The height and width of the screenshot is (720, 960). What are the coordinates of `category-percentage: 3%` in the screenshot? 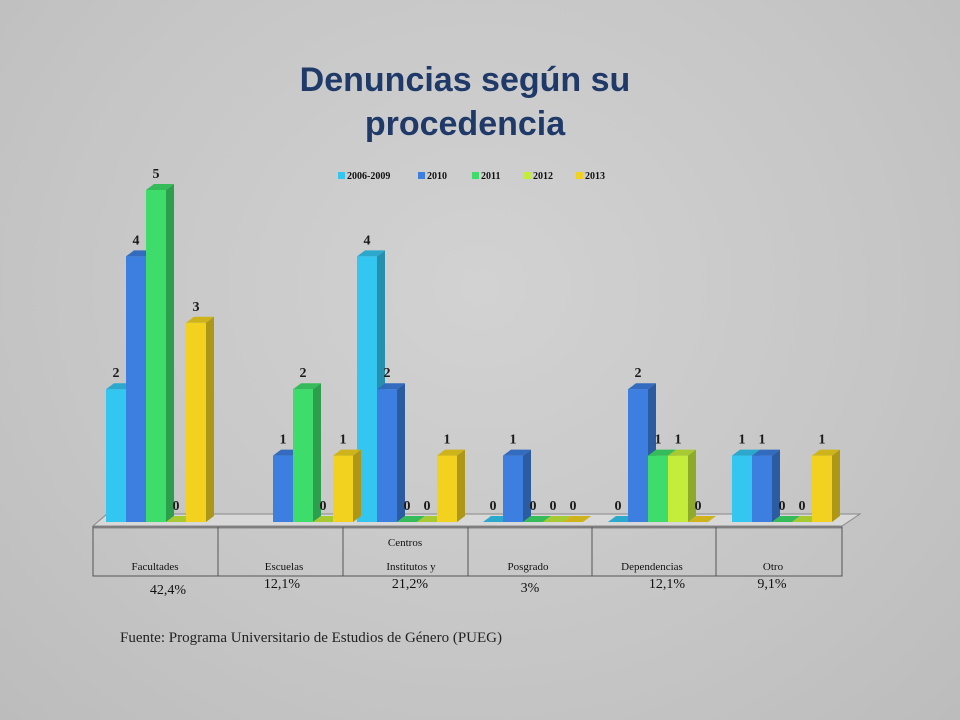 It's located at (530, 588).